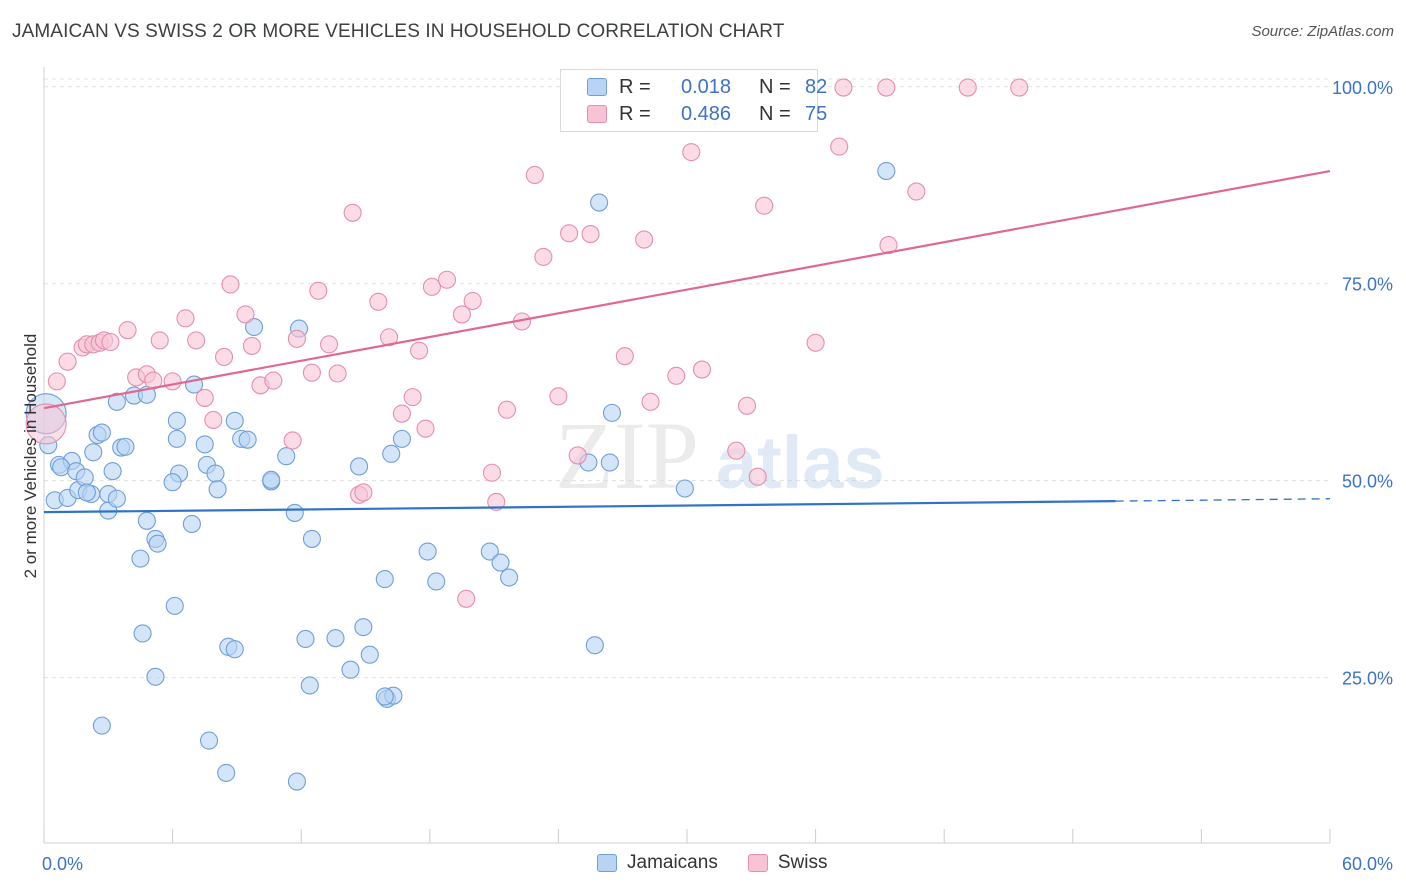 The image size is (1406, 892). I want to click on series-legend: Jamaicans Swiss, so click(727, 863).